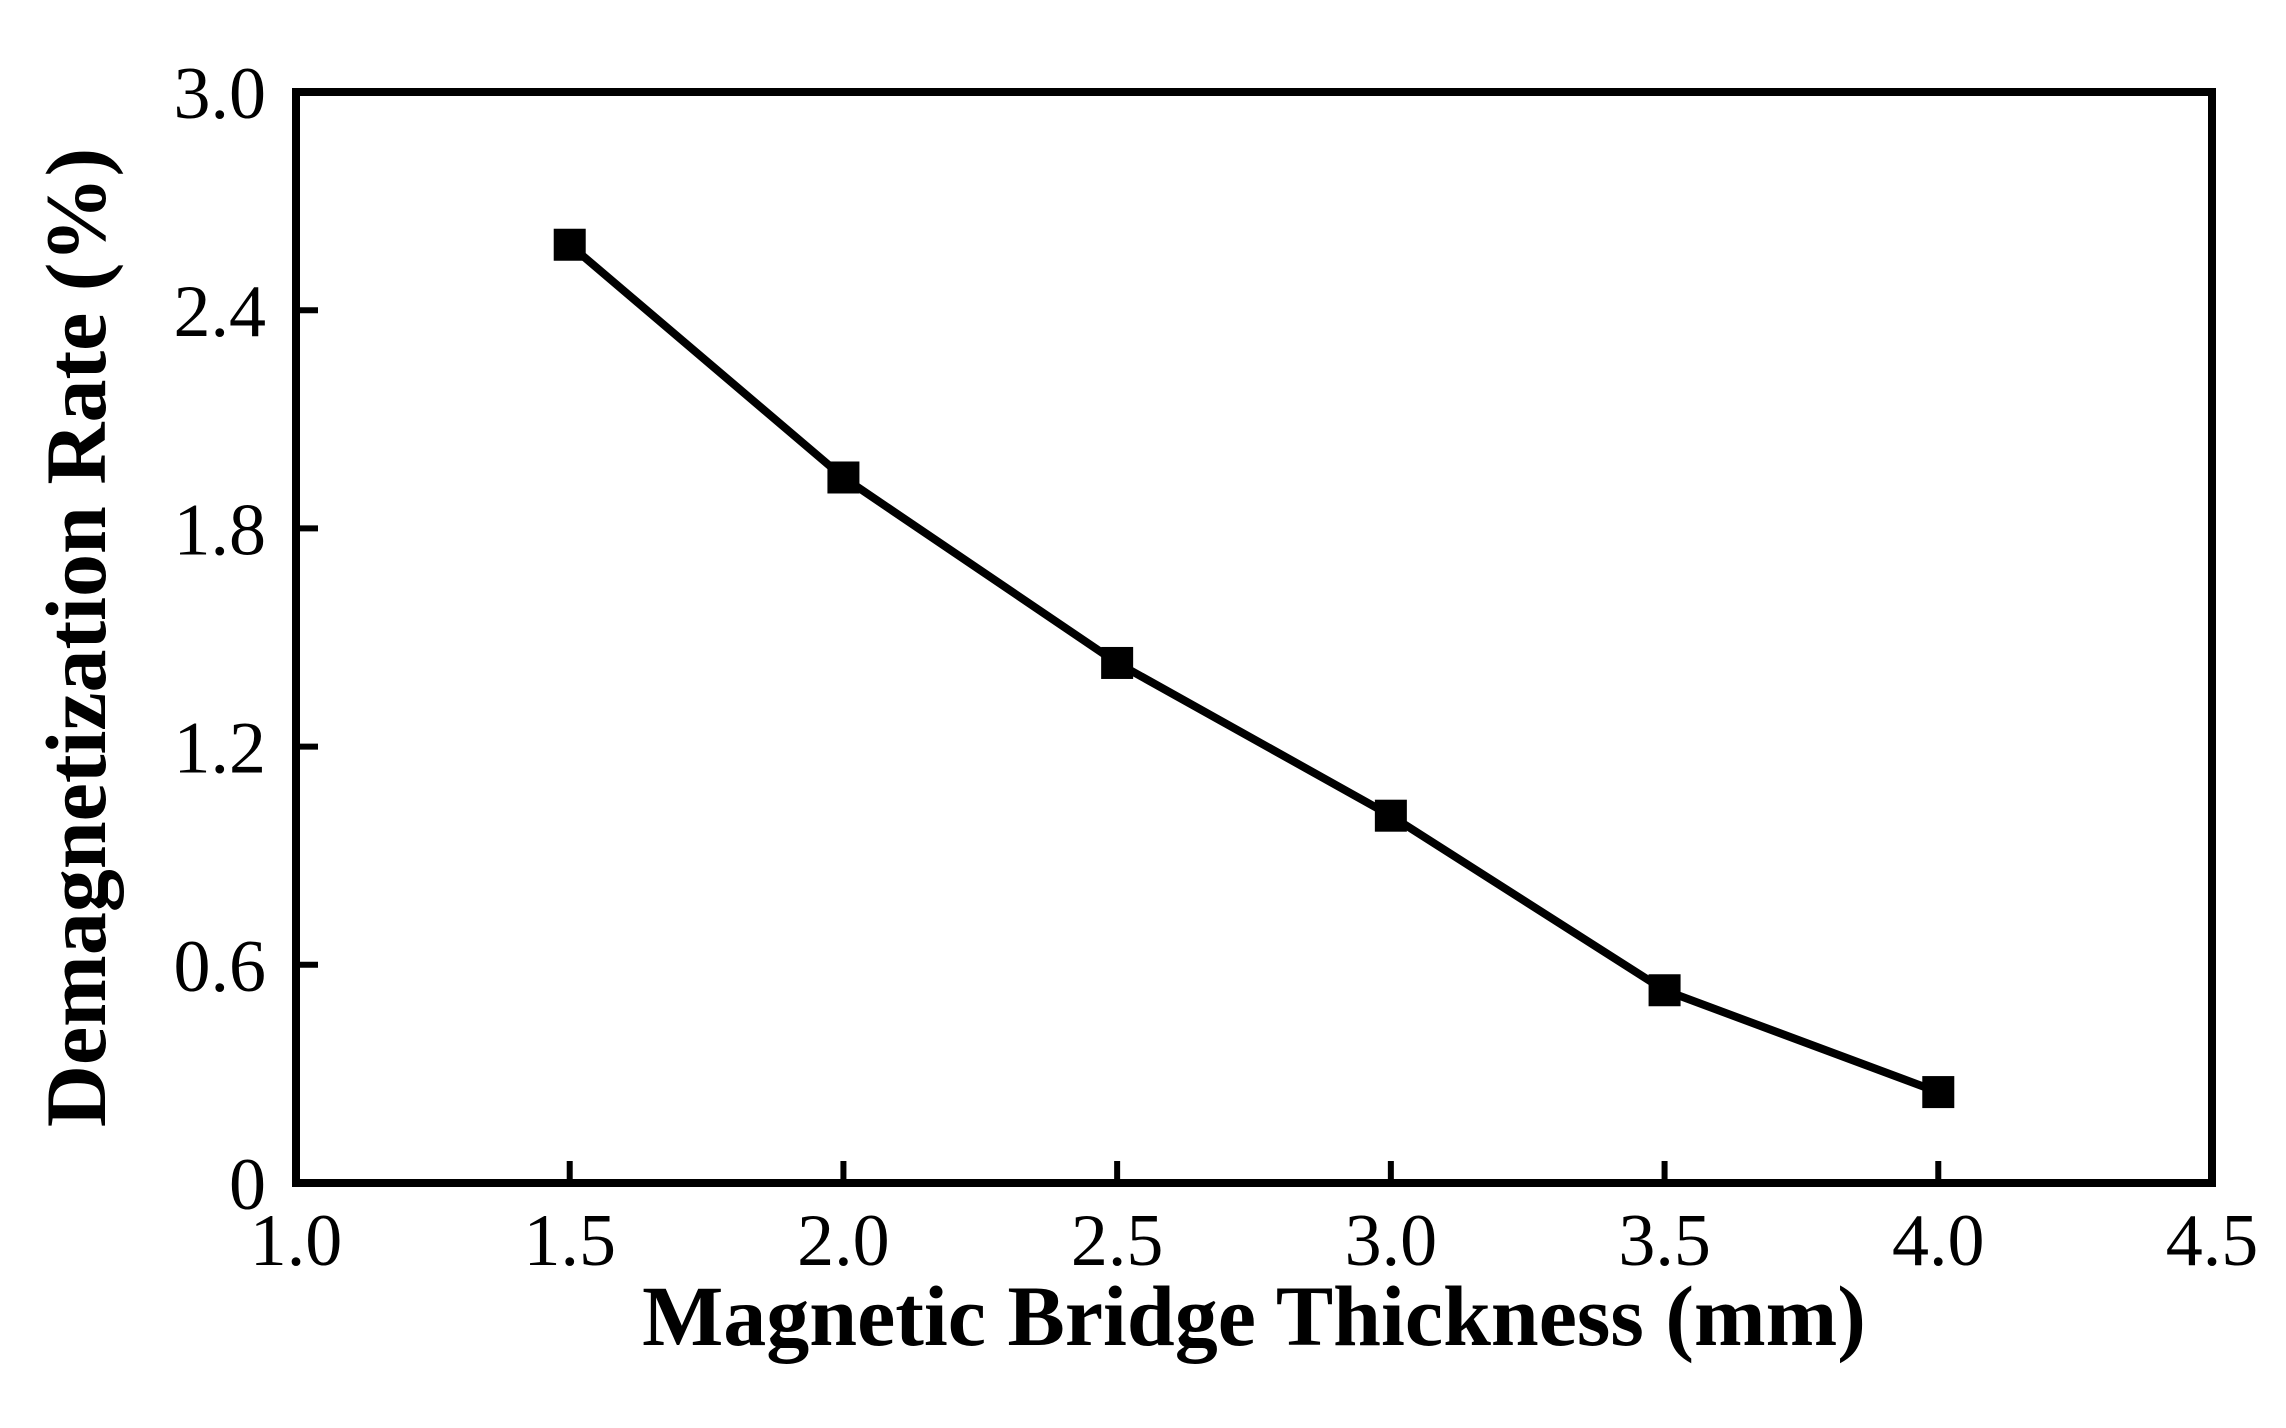 The height and width of the screenshot is (1428, 2286). What do you see at coordinates (220, 94) in the screenshot?
I see `y-tick-label: 3.0` at bounding box center [220, 94].